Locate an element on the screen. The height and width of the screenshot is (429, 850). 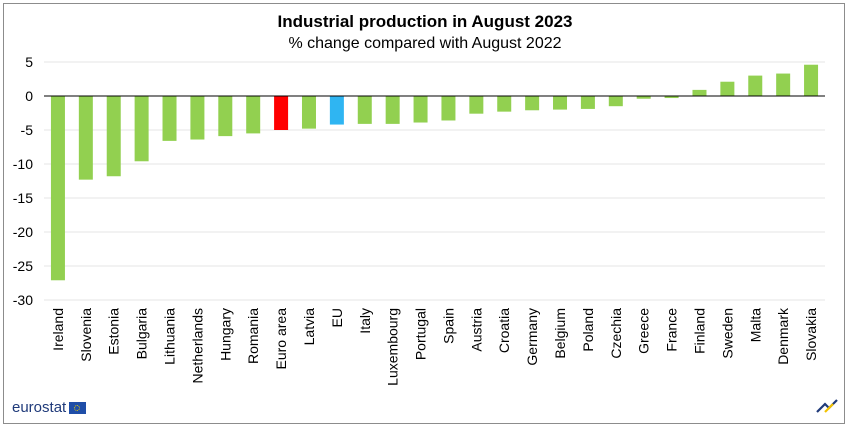
bar-belgium is located at coordinates (560, 103).